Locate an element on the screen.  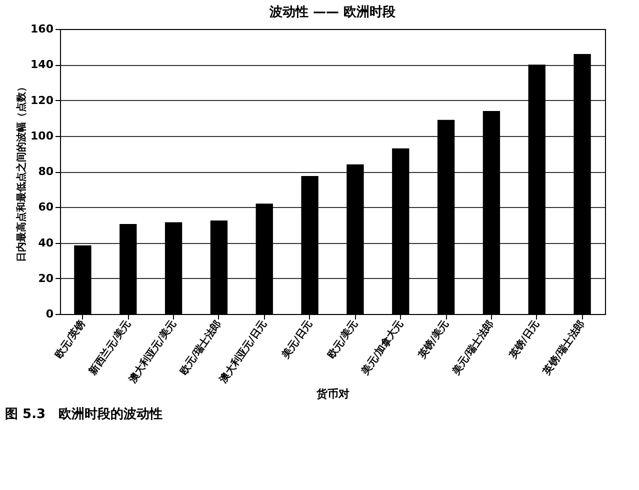
x-tick-label: 英镑/美元 is located at coordinates (433, 340).